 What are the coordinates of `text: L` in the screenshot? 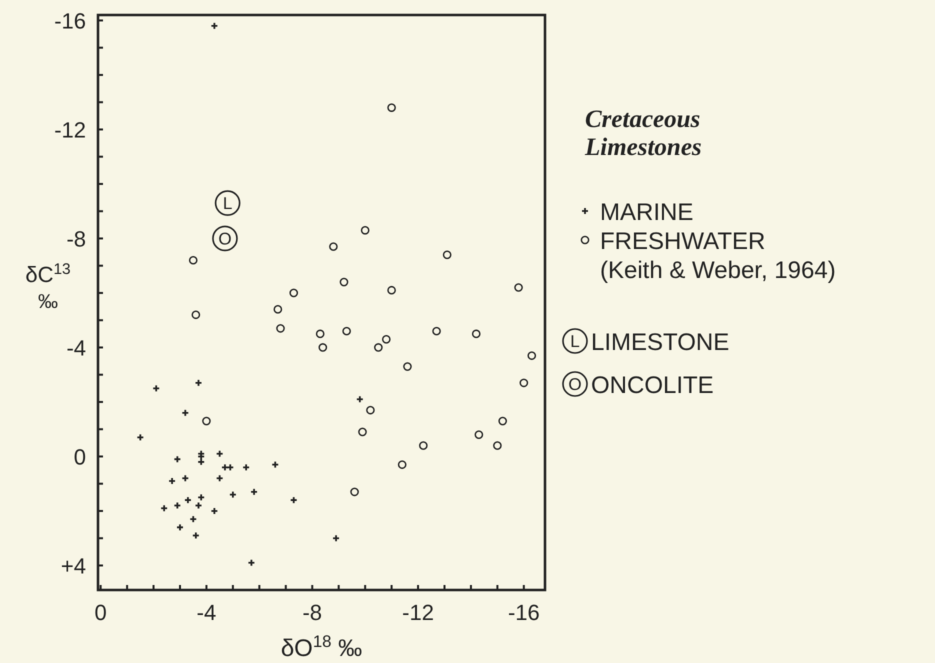 It's located at (575, 341).